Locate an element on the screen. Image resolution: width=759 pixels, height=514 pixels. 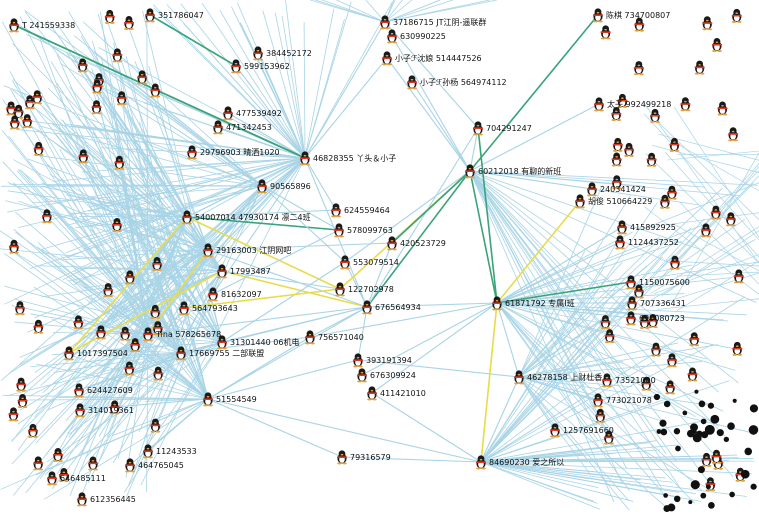
node-n20-icon is located at coordinates (187, 217).